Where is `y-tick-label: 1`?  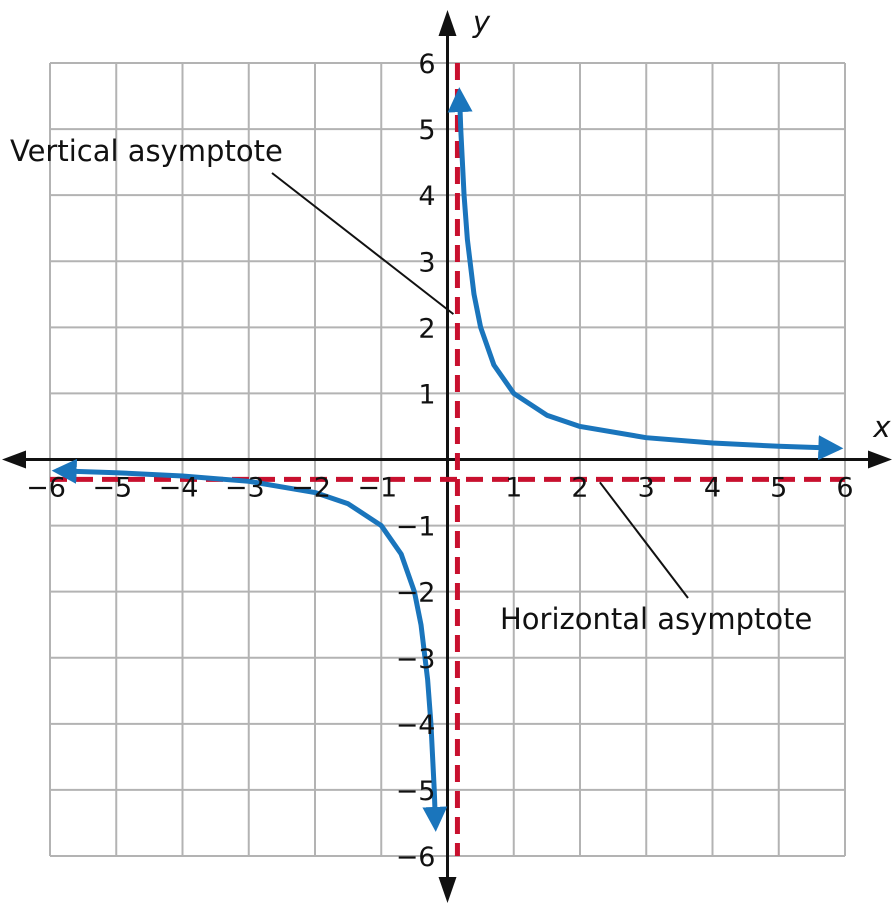 y-tick-label: 1 is located at coordinates (426, 394).